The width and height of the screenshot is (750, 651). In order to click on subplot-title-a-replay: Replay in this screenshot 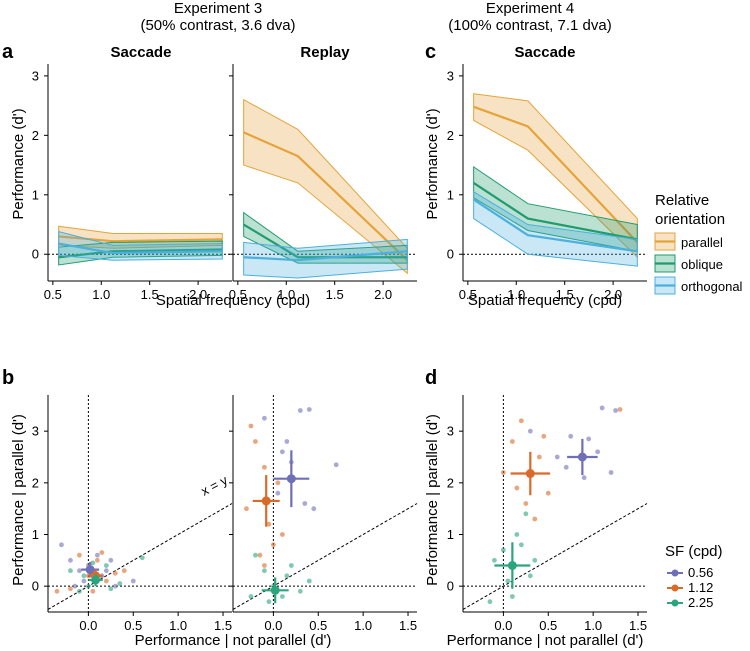, I will do `click(325, 52)`.